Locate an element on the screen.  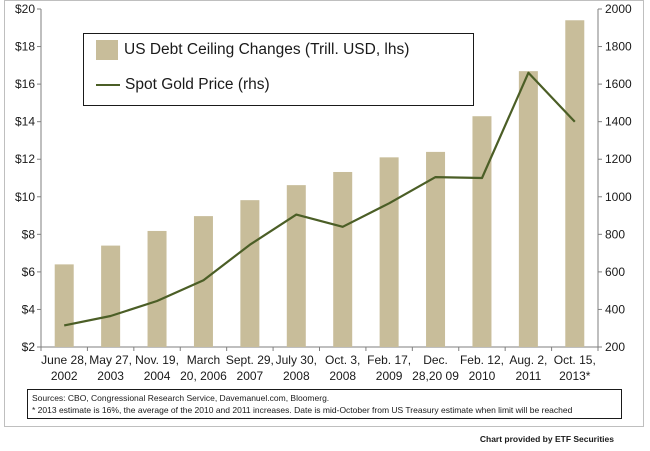
y-right-tick-label: 2000 is located at coordinates (618, 9).